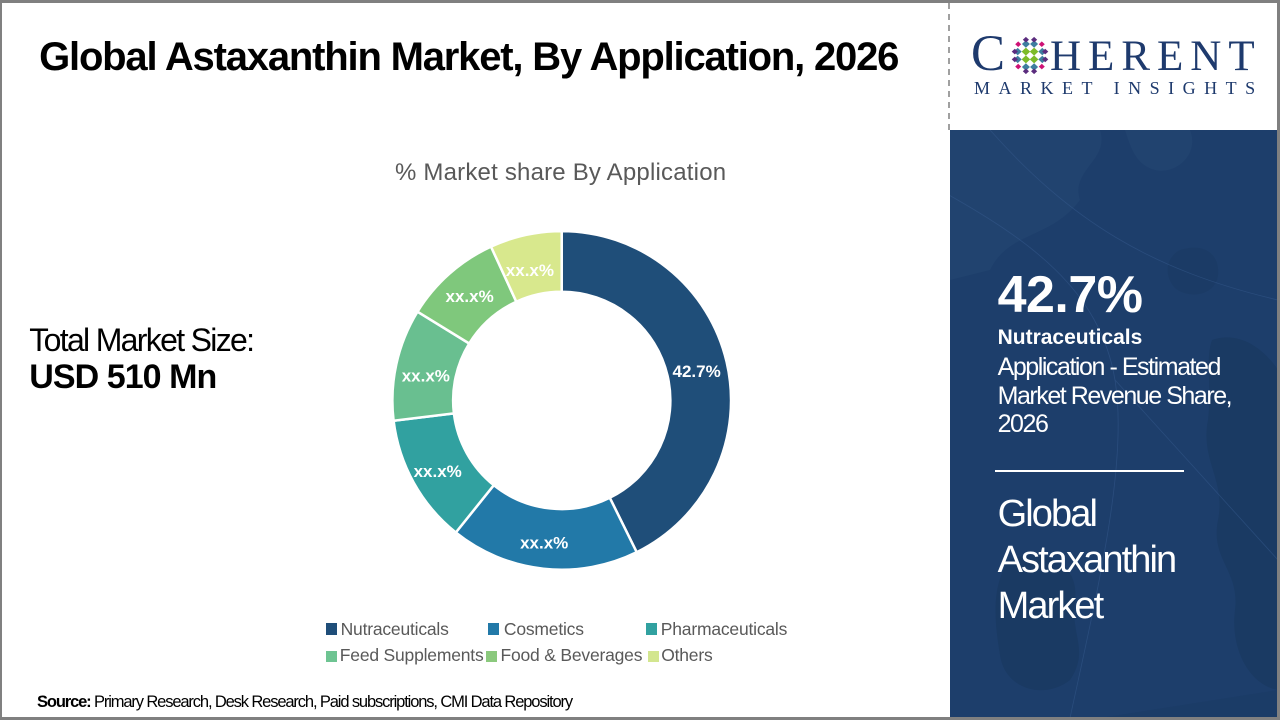  What do you see at coordinates (988, 54) in the screenshot?
I see `svg-text: C` at bounding box center [988, 54].